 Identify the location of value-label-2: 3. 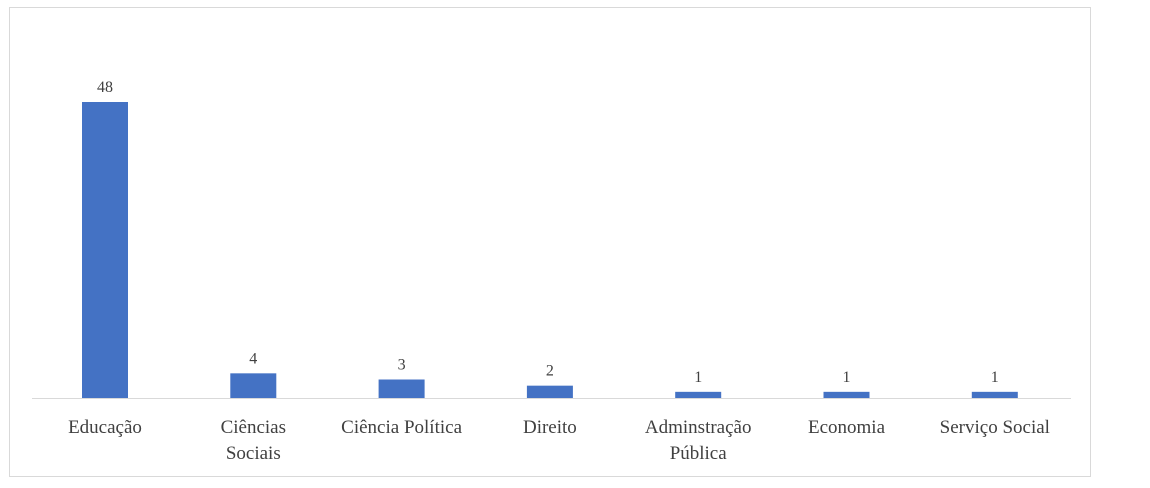
(402, 365).